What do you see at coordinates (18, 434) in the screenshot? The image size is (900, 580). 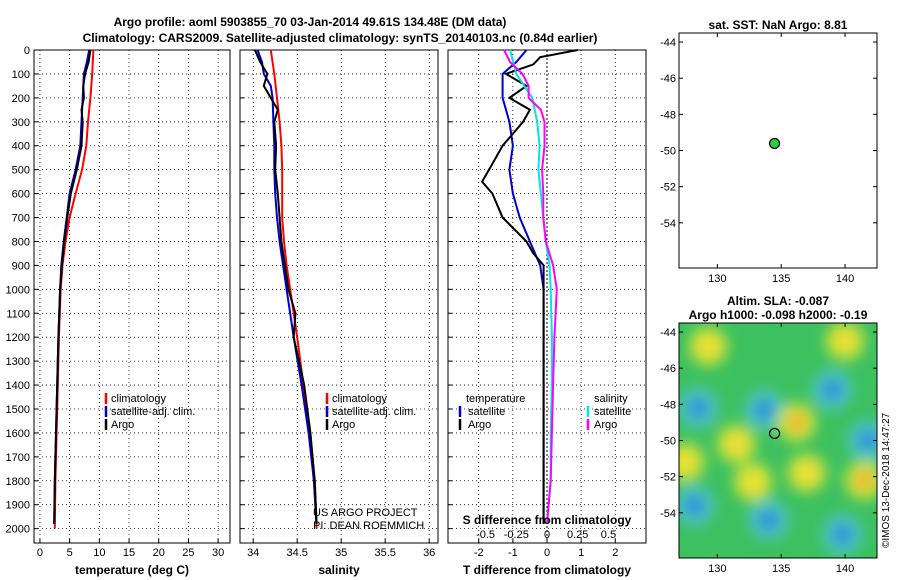 I see `y-tick-label: 1600` at bounding box center [18, 434].